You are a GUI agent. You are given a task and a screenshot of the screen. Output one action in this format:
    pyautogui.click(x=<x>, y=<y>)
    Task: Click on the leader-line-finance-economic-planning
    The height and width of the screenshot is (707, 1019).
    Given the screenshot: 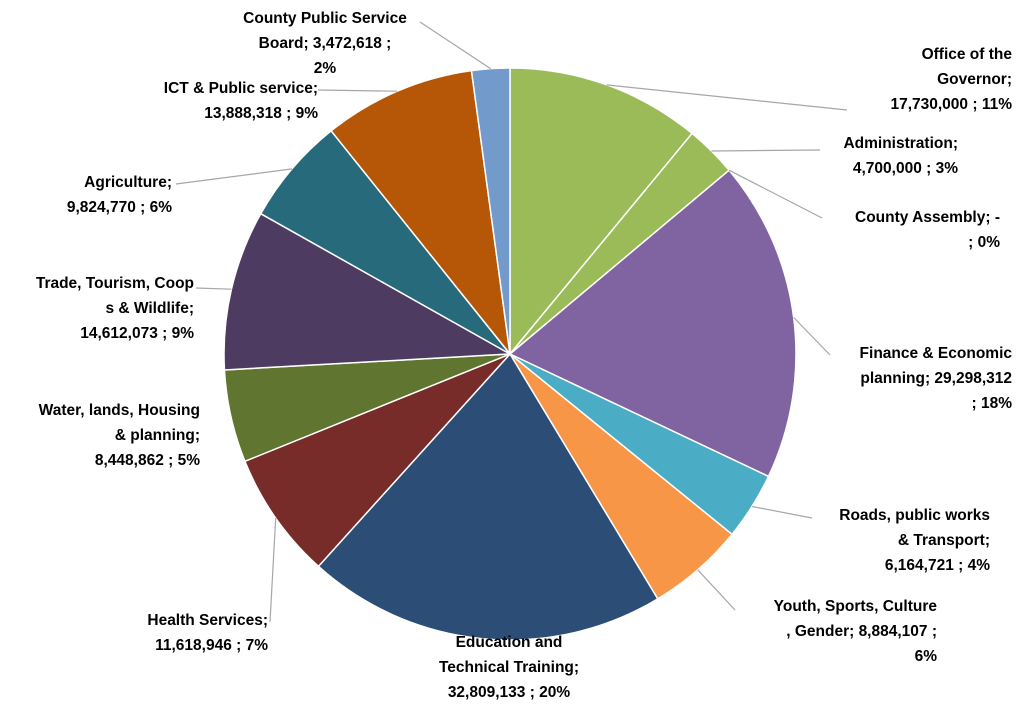 What is the action you would take?
    pyautogui.click(x=812, y=336)
    